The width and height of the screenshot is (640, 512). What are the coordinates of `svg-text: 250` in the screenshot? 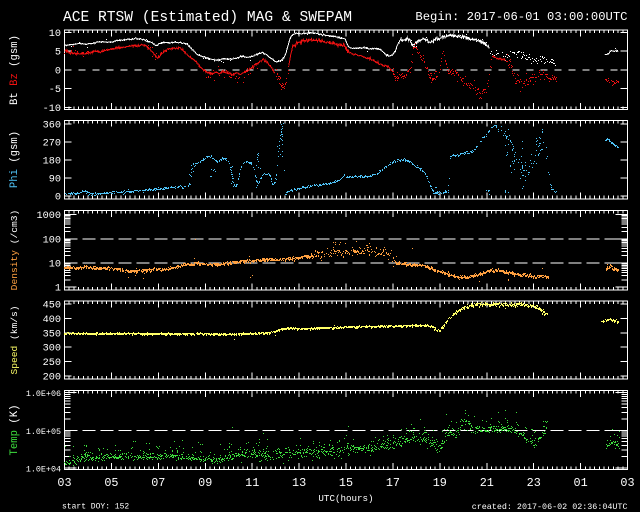 It's located at (52, 363).